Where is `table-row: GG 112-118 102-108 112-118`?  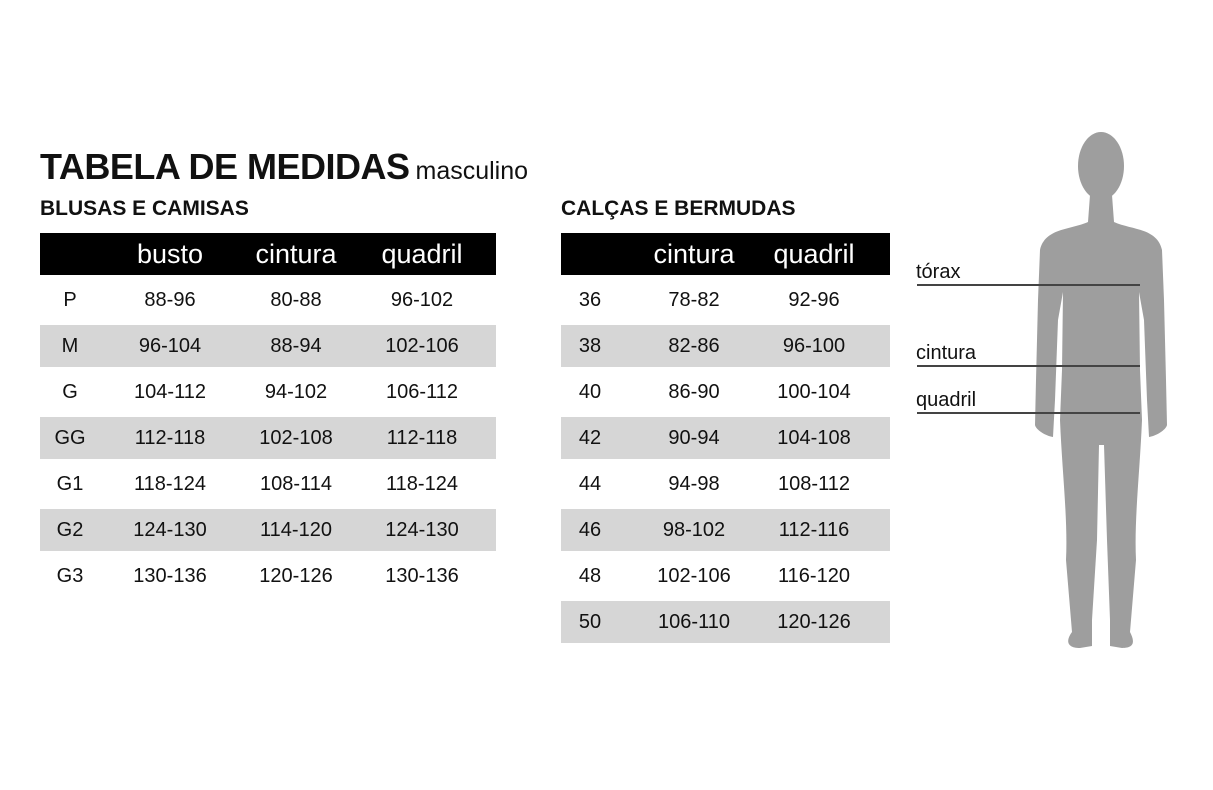 table-row: GG 112-118 102-108 112-118 is located at coordinates (268, 438).